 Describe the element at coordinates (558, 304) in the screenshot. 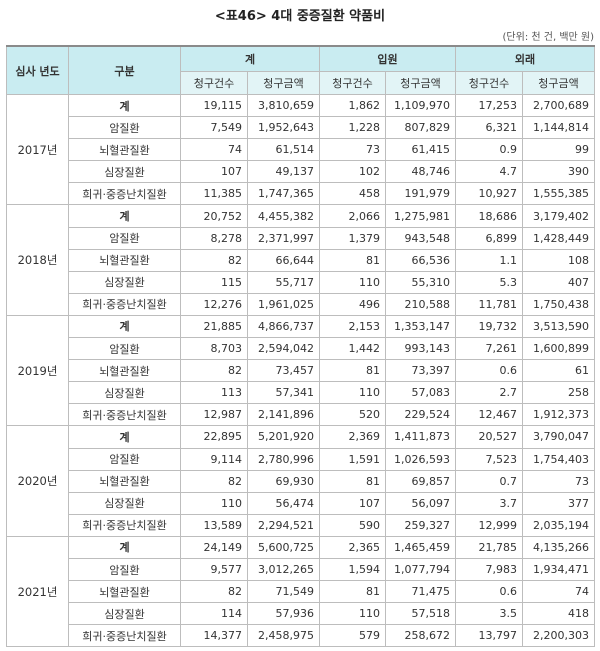

I see `value-cell: 1,750,438` at that location.